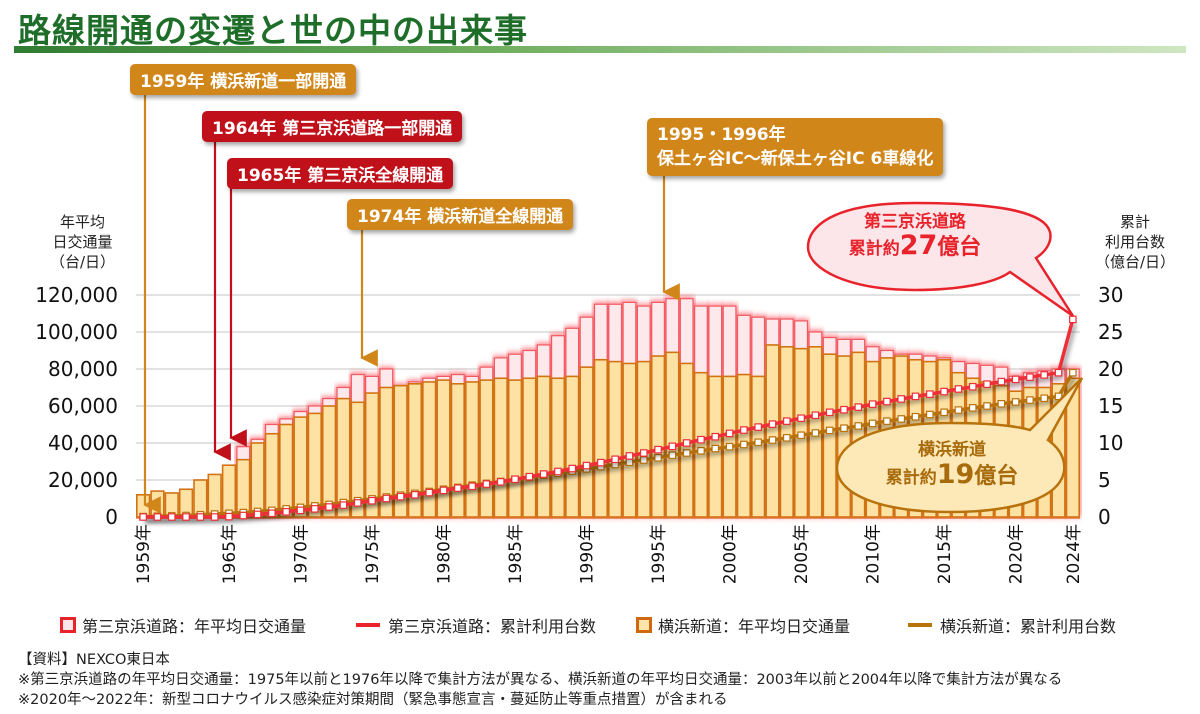 The image size is (1200, 714). What do you see at coordinates (952, 450) in the screenshot?
I see `yokohama-bubble-title: 横浜新道` at bounding box center [952, 450].